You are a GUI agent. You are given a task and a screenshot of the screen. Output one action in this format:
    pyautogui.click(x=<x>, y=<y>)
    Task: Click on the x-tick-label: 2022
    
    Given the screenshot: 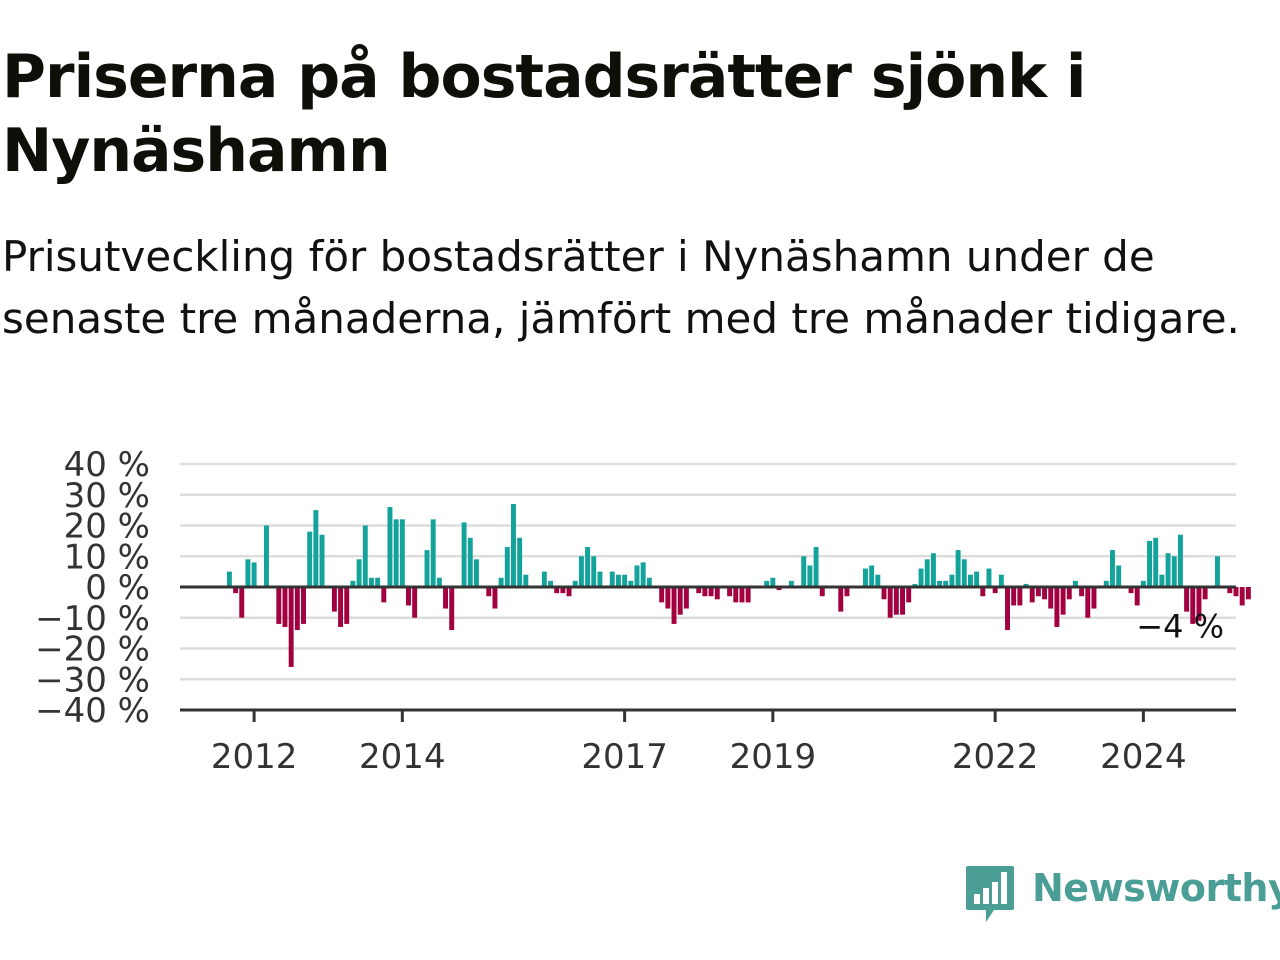 What is the action you would take?
    pyautogui.click(x=995, y=757)
    